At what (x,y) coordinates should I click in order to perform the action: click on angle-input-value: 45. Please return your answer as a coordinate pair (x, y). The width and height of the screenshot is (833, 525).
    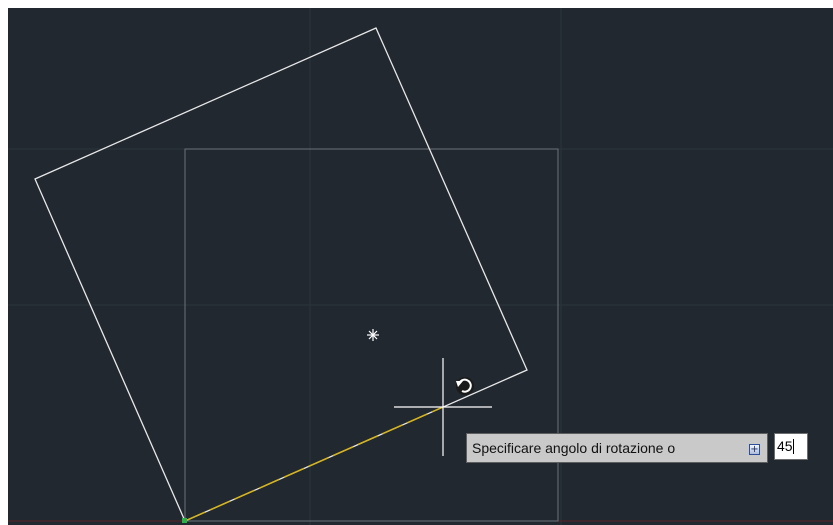
    Looking at the image, I should click on (785, 446).